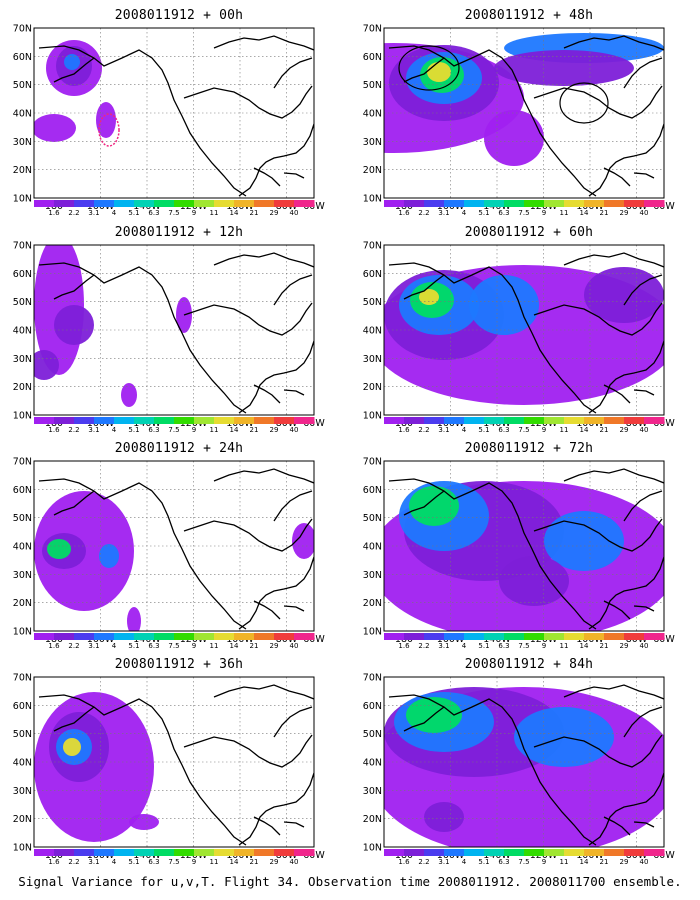  I want to click on colorbar-level-label: 40, so click(644, 213).